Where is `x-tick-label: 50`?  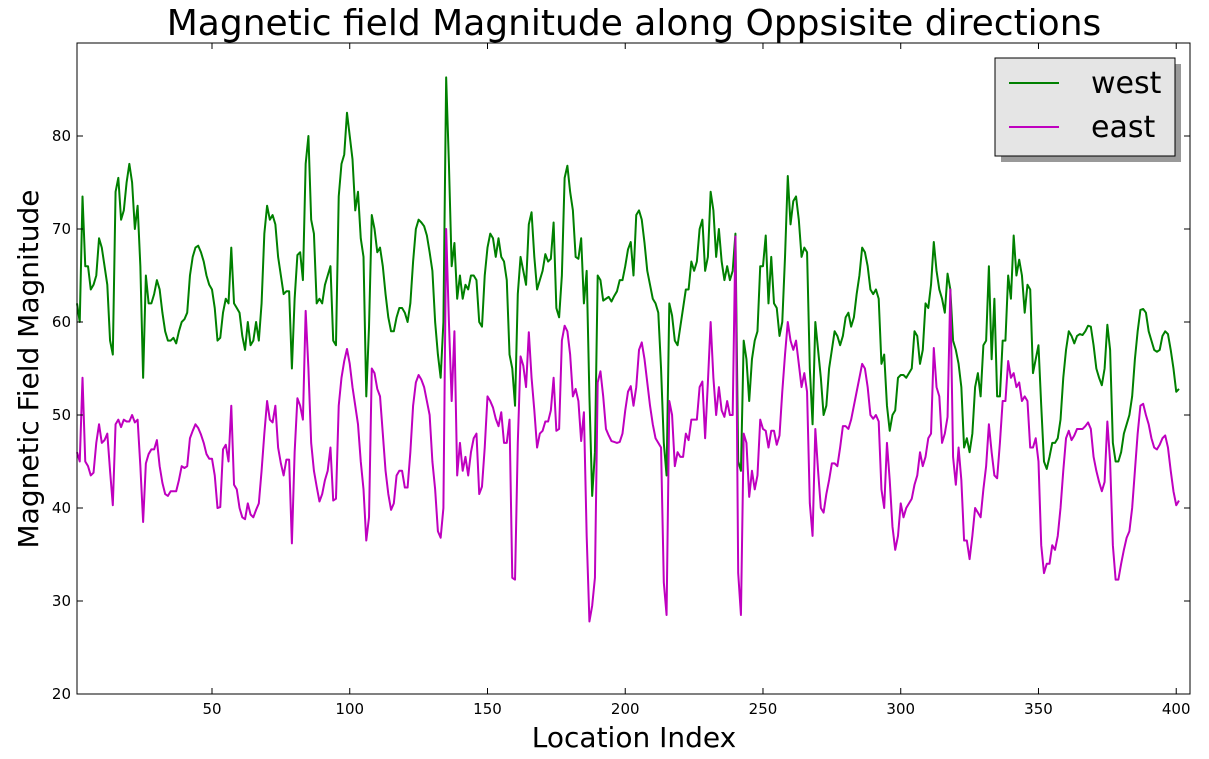 x-tick-label: 50 is located at coordinates (211, 709).